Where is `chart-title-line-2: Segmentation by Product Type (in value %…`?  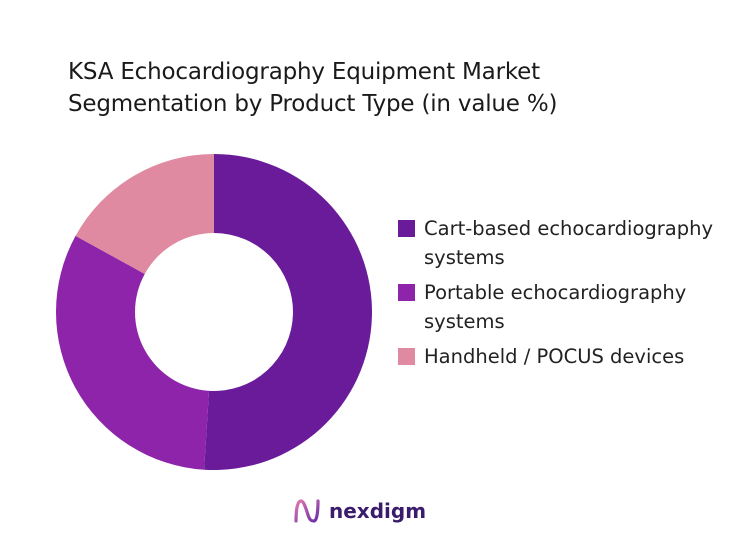 chart-title-line-2: Segmentation by Product Type (in value %… is located at coordinates (313, 104).